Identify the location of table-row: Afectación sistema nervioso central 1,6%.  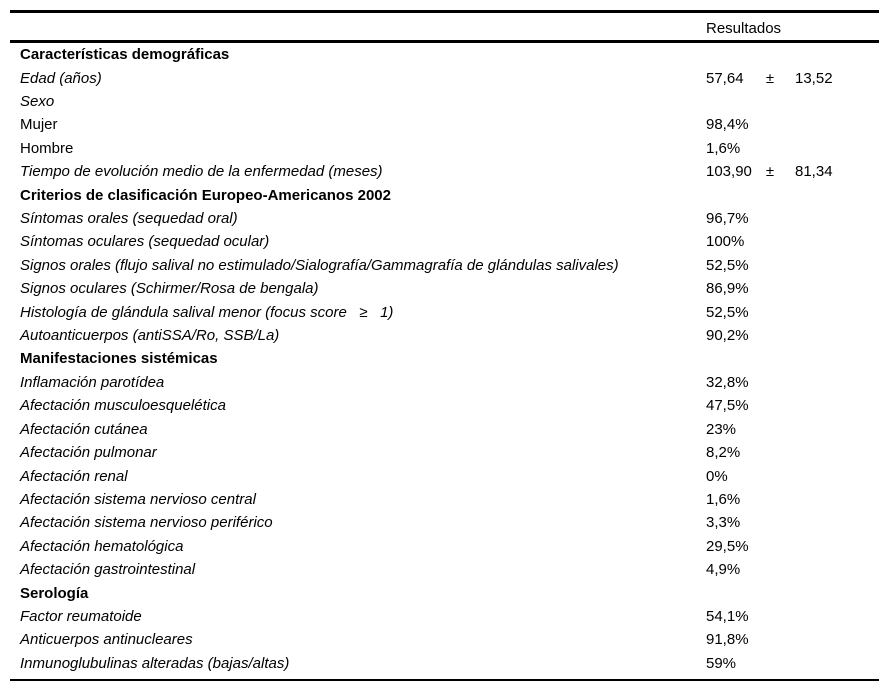
(444, 499).